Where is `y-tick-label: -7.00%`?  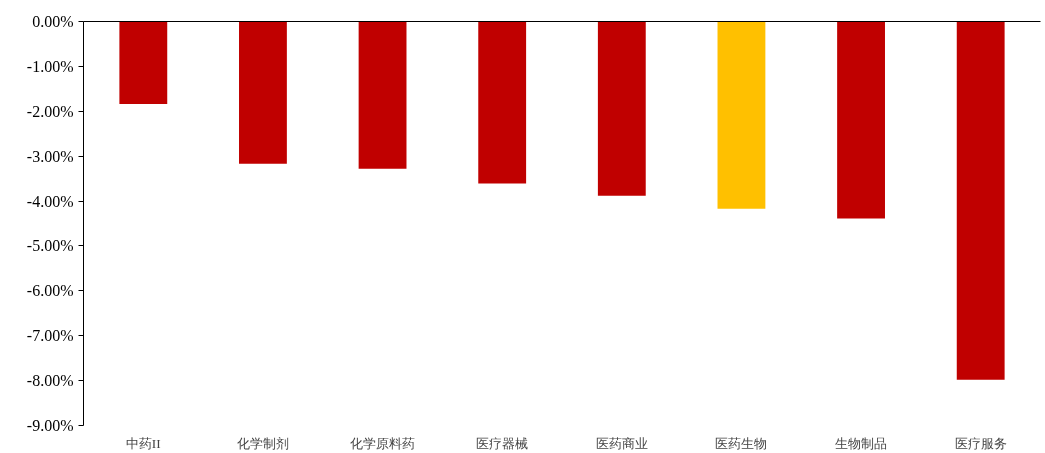 y-tick-label: -7.00% is located at coordinates (50, 336).